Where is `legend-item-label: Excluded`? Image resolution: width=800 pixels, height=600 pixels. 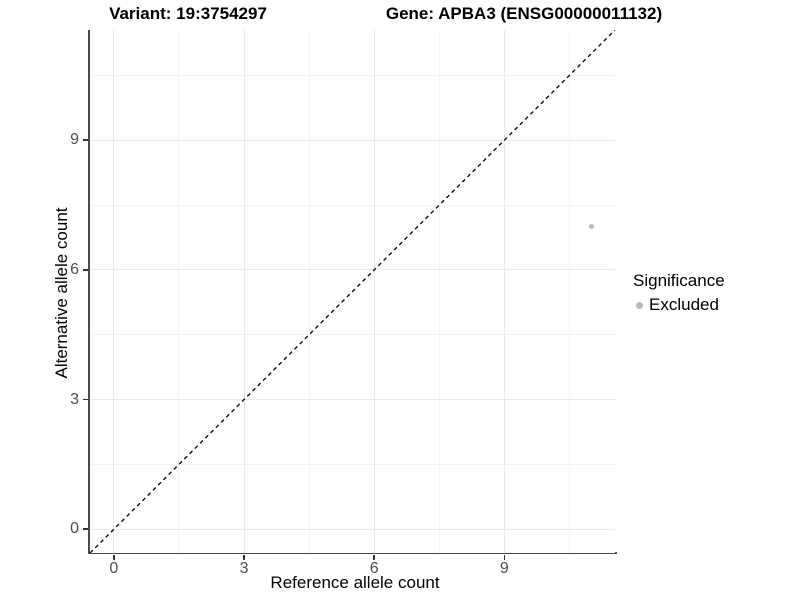
legend-item-label: Excluded is located at coordinates (684, 304).